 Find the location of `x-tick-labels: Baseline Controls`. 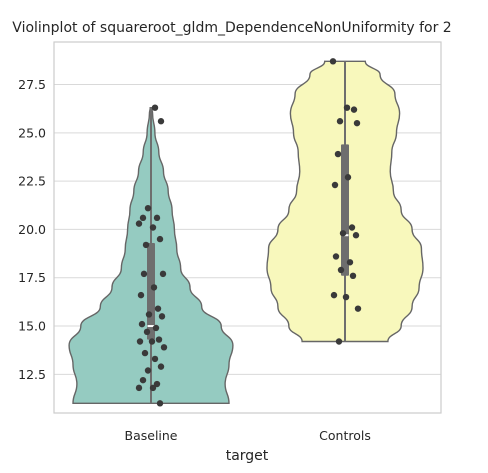

x-tick-labels: Baseline Controls is located at coordinates (248, 435).